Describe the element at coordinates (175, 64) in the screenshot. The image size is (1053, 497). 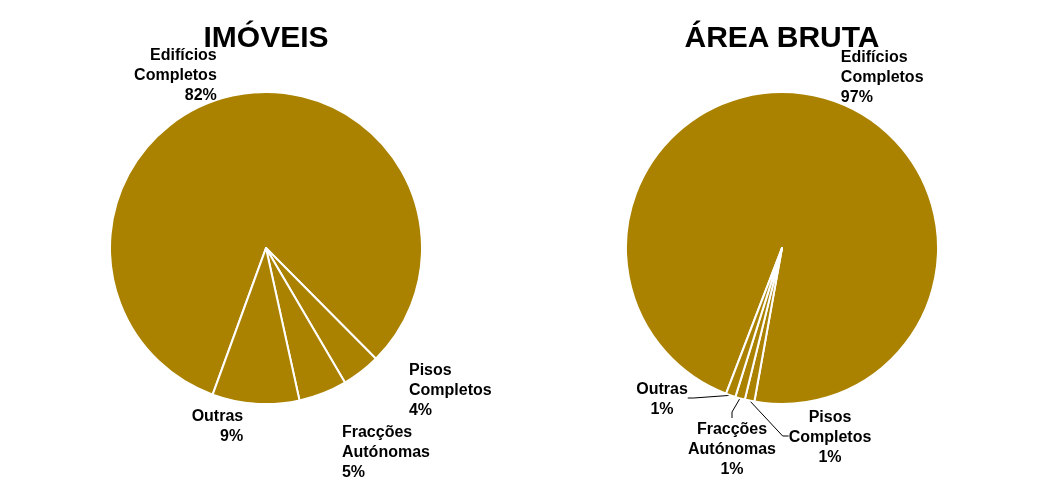
I see `slice-label: Edifícios Completos` at that location.